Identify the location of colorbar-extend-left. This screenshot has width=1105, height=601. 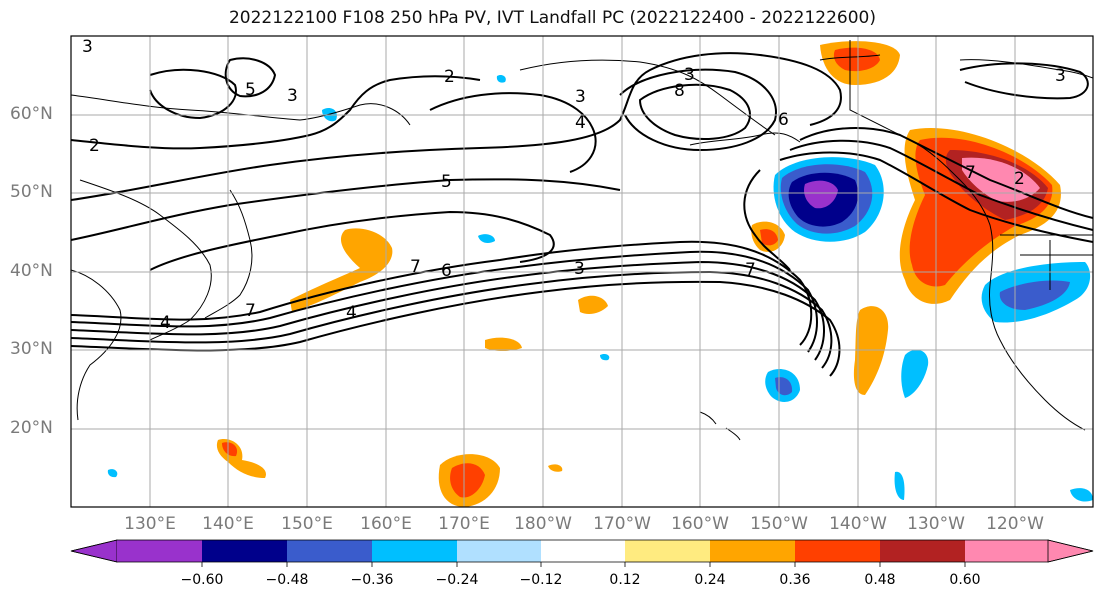
(94, 551).